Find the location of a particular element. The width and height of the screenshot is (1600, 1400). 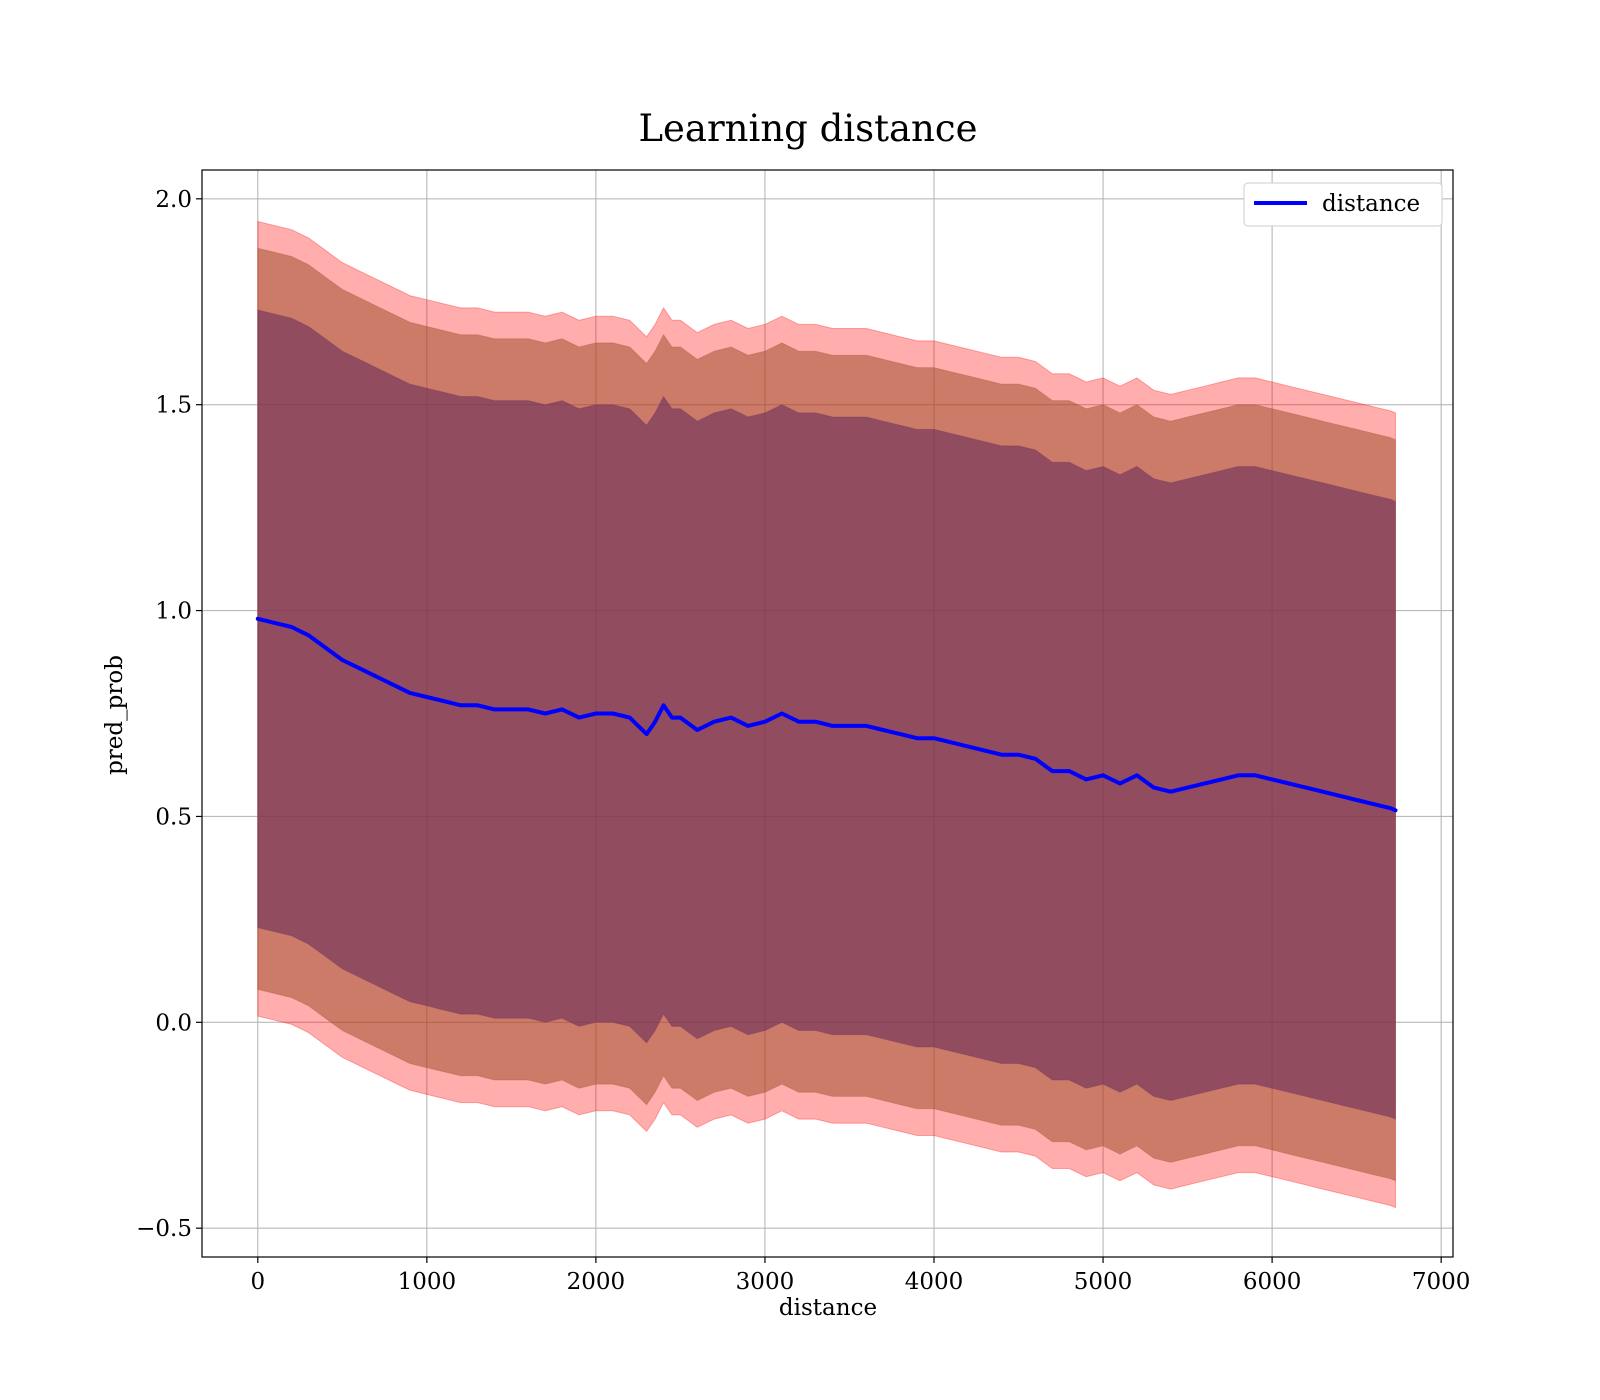

y-tick-label: 1.5 is located at coordinates (173, 406).